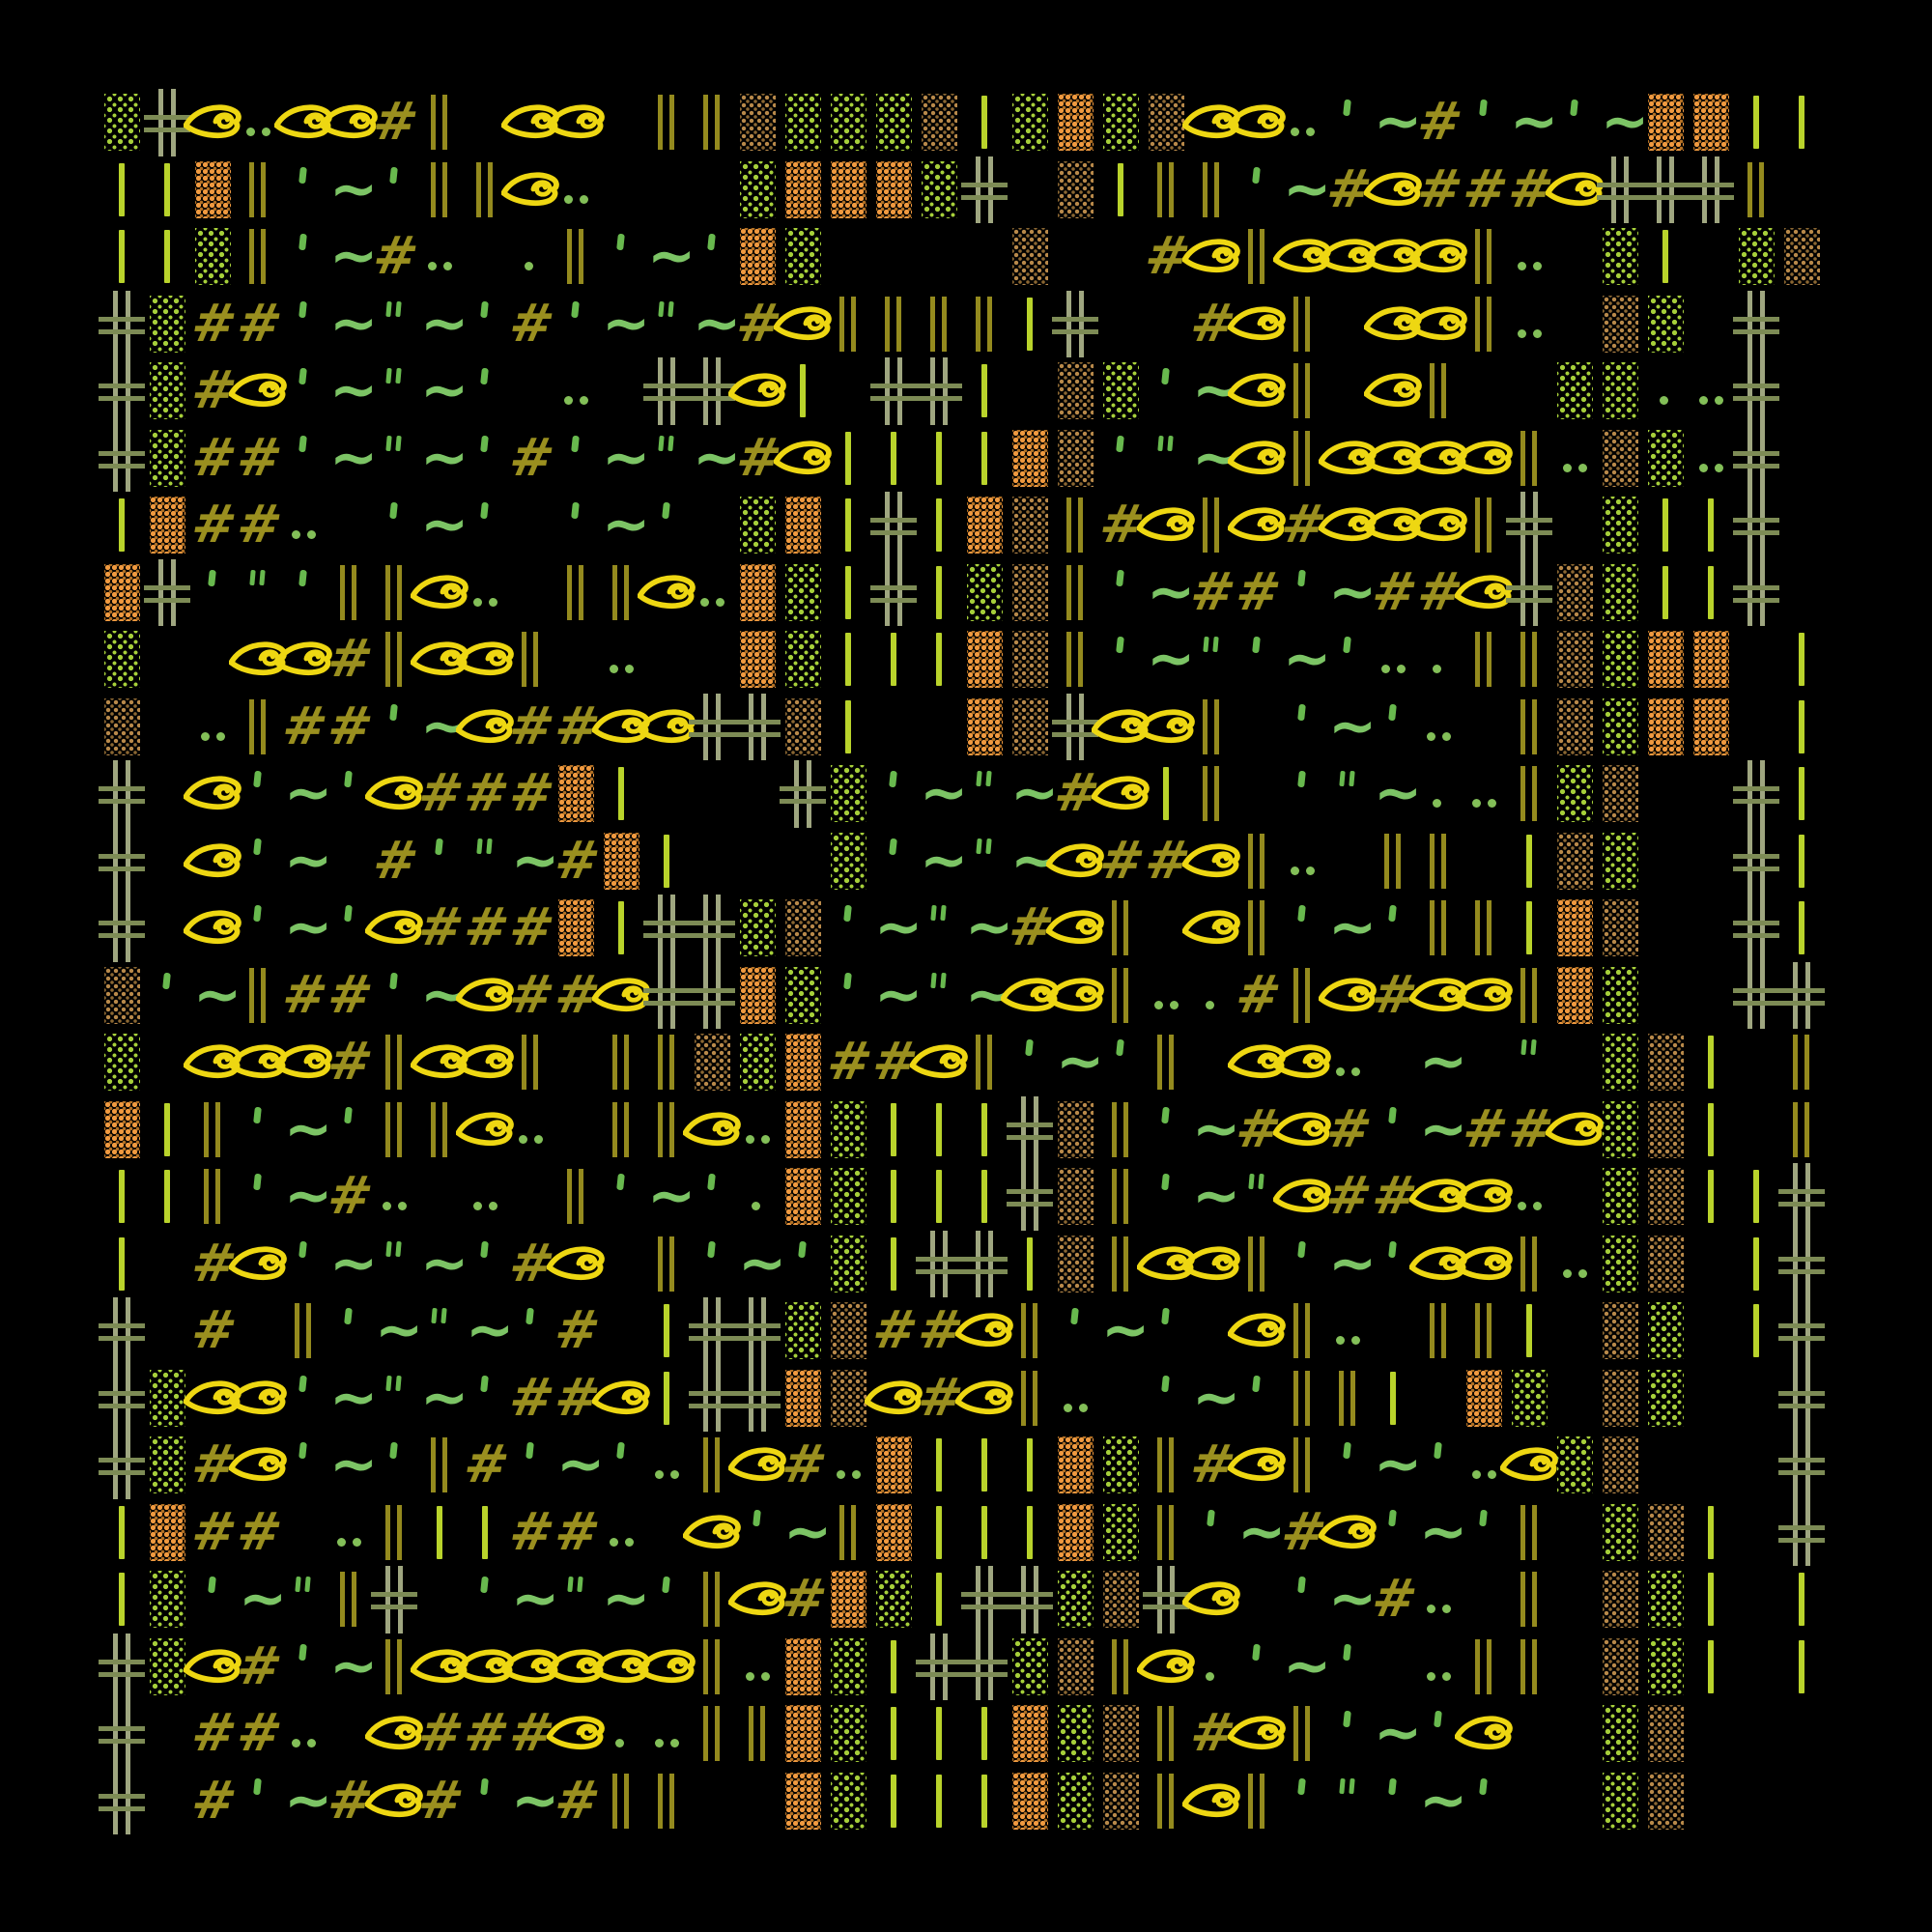 The height and width of the screenshot is (1932, 1932). What do you see at coordinates (962, 794) in the screenshot?
I see `glyph-row: ~ # # # ~ ~ # ~` at bounding box center [962, 794].